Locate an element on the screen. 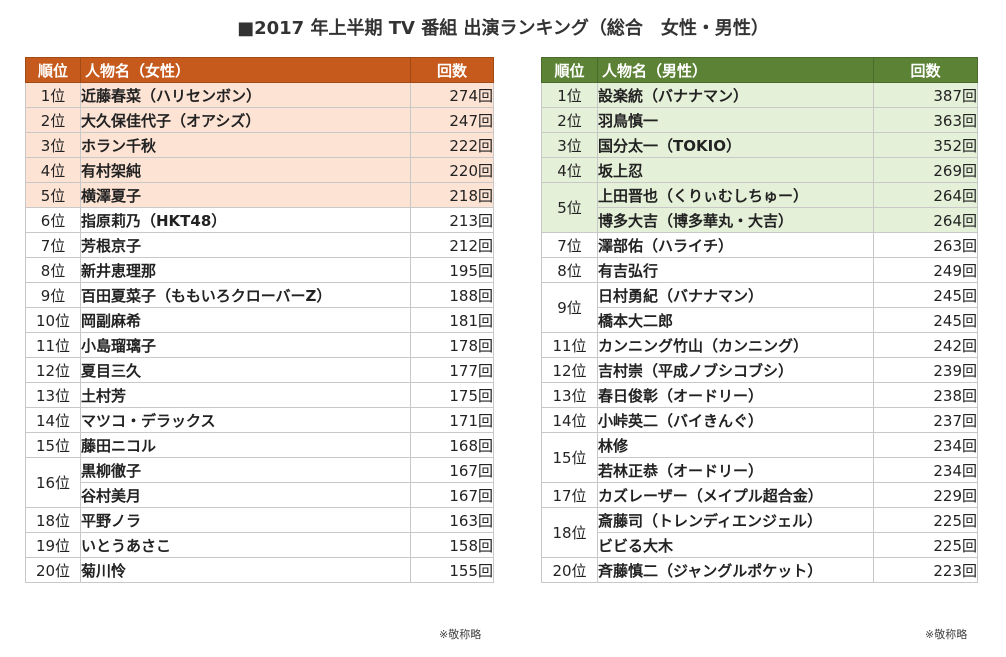  name-cell: 岡副麻希 is located at coordinates (245, 320).